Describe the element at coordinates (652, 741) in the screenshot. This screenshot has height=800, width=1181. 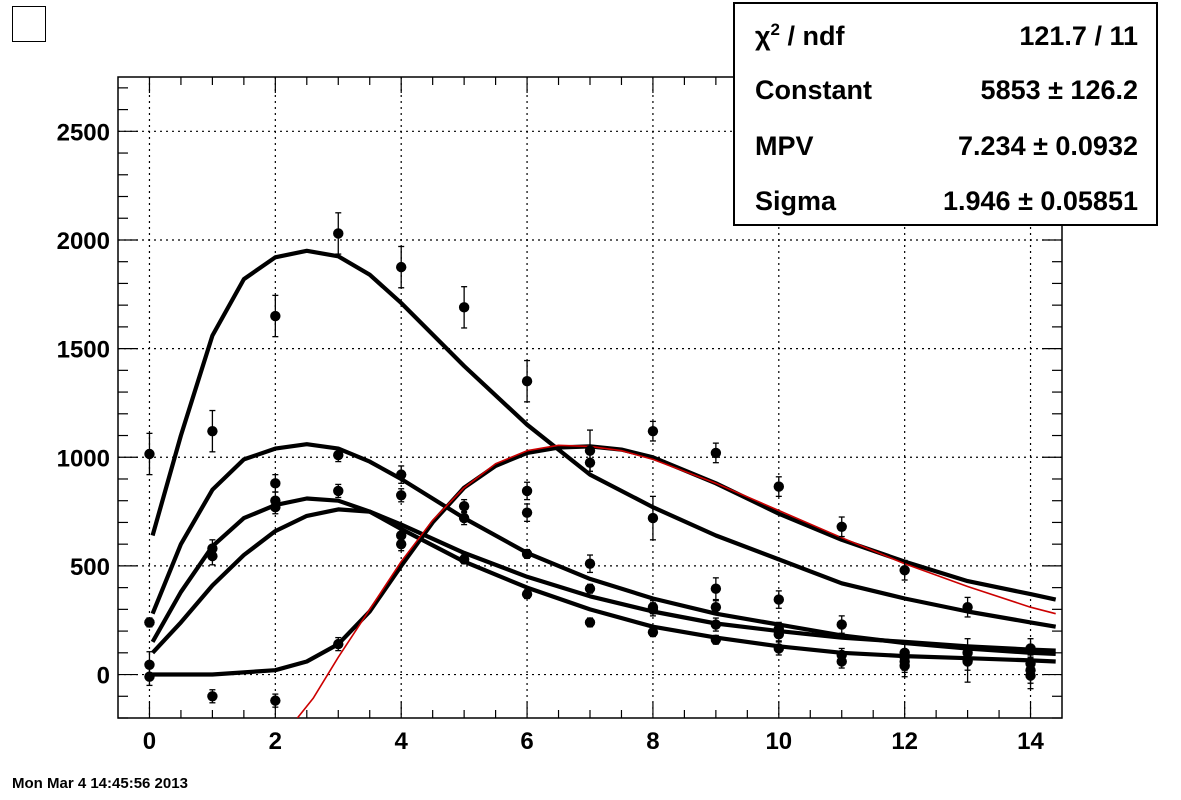
I see `x-tick-label: 8` at that location.